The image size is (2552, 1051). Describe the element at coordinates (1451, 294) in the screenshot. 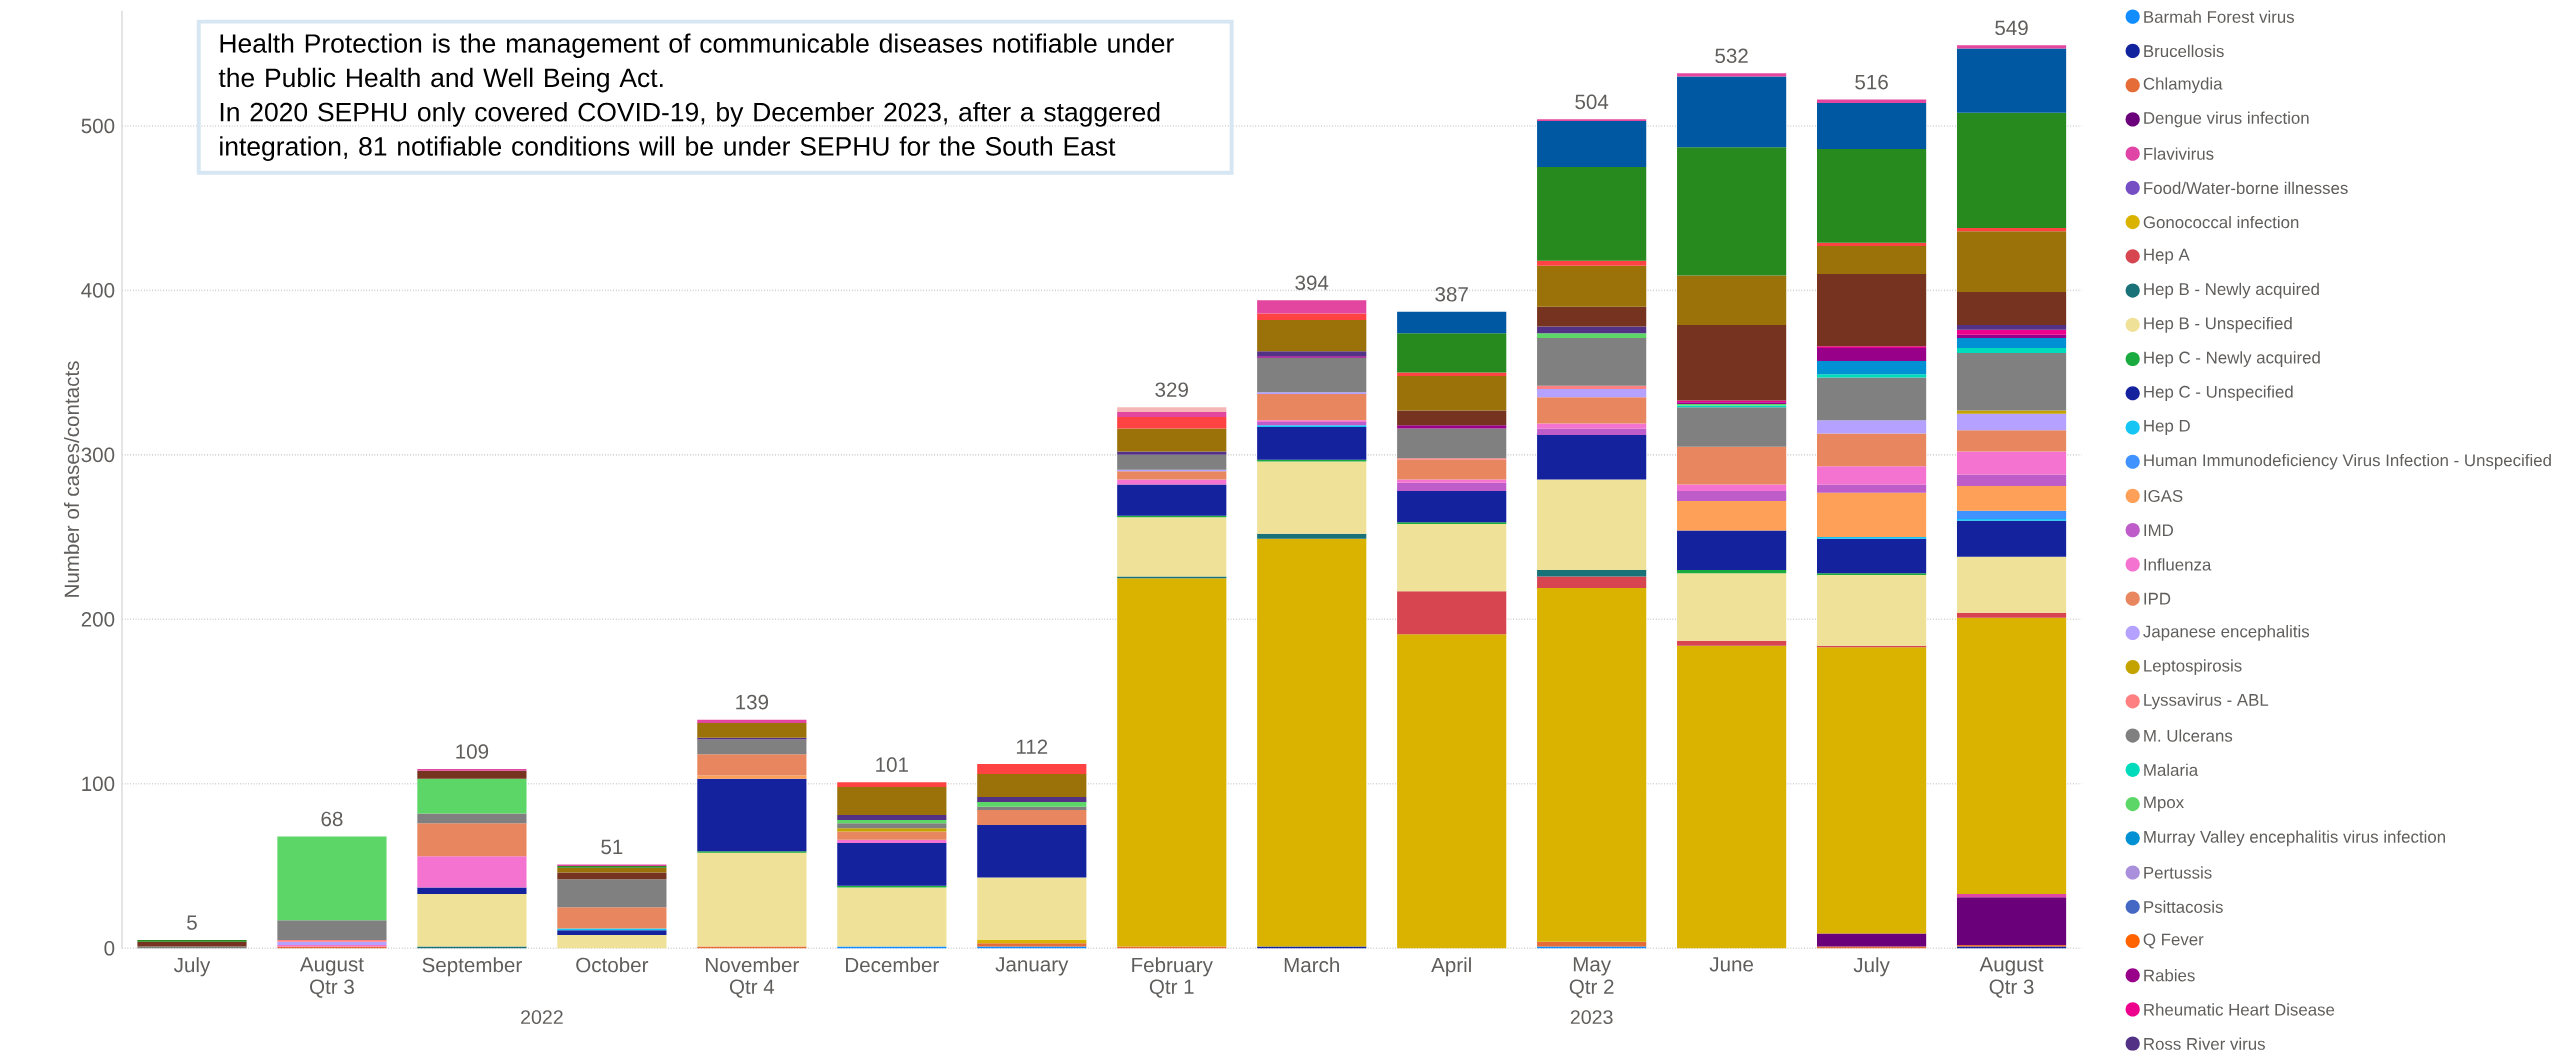

I see `total-label: 387` at that location.